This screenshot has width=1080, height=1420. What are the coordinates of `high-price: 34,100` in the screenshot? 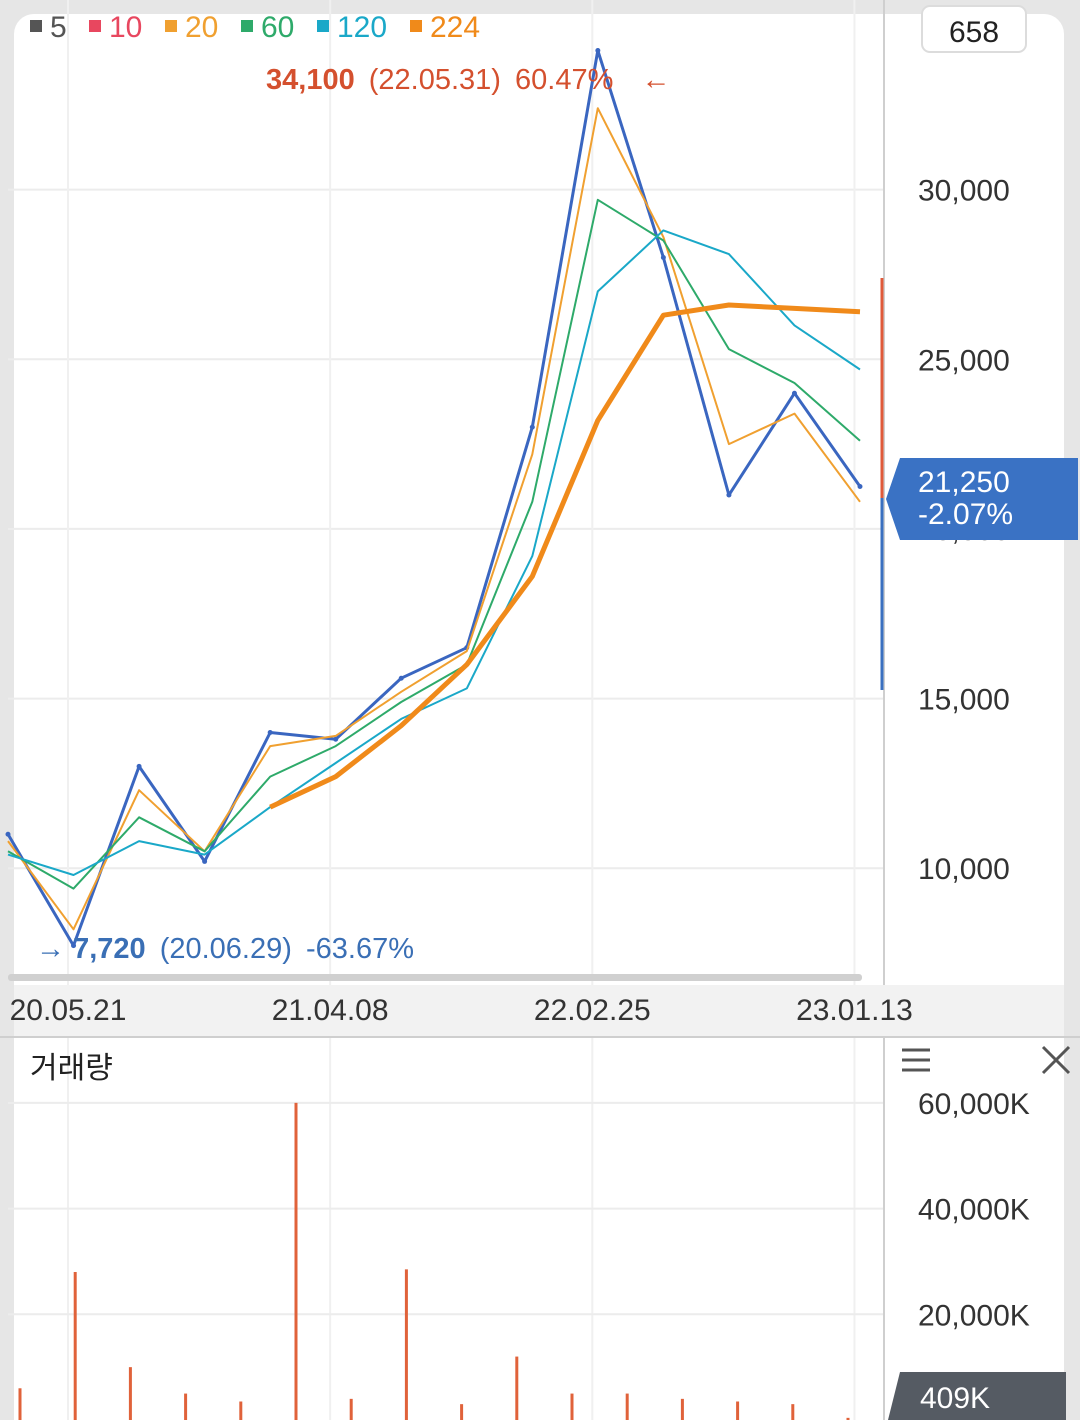 It's located at (310, 80).